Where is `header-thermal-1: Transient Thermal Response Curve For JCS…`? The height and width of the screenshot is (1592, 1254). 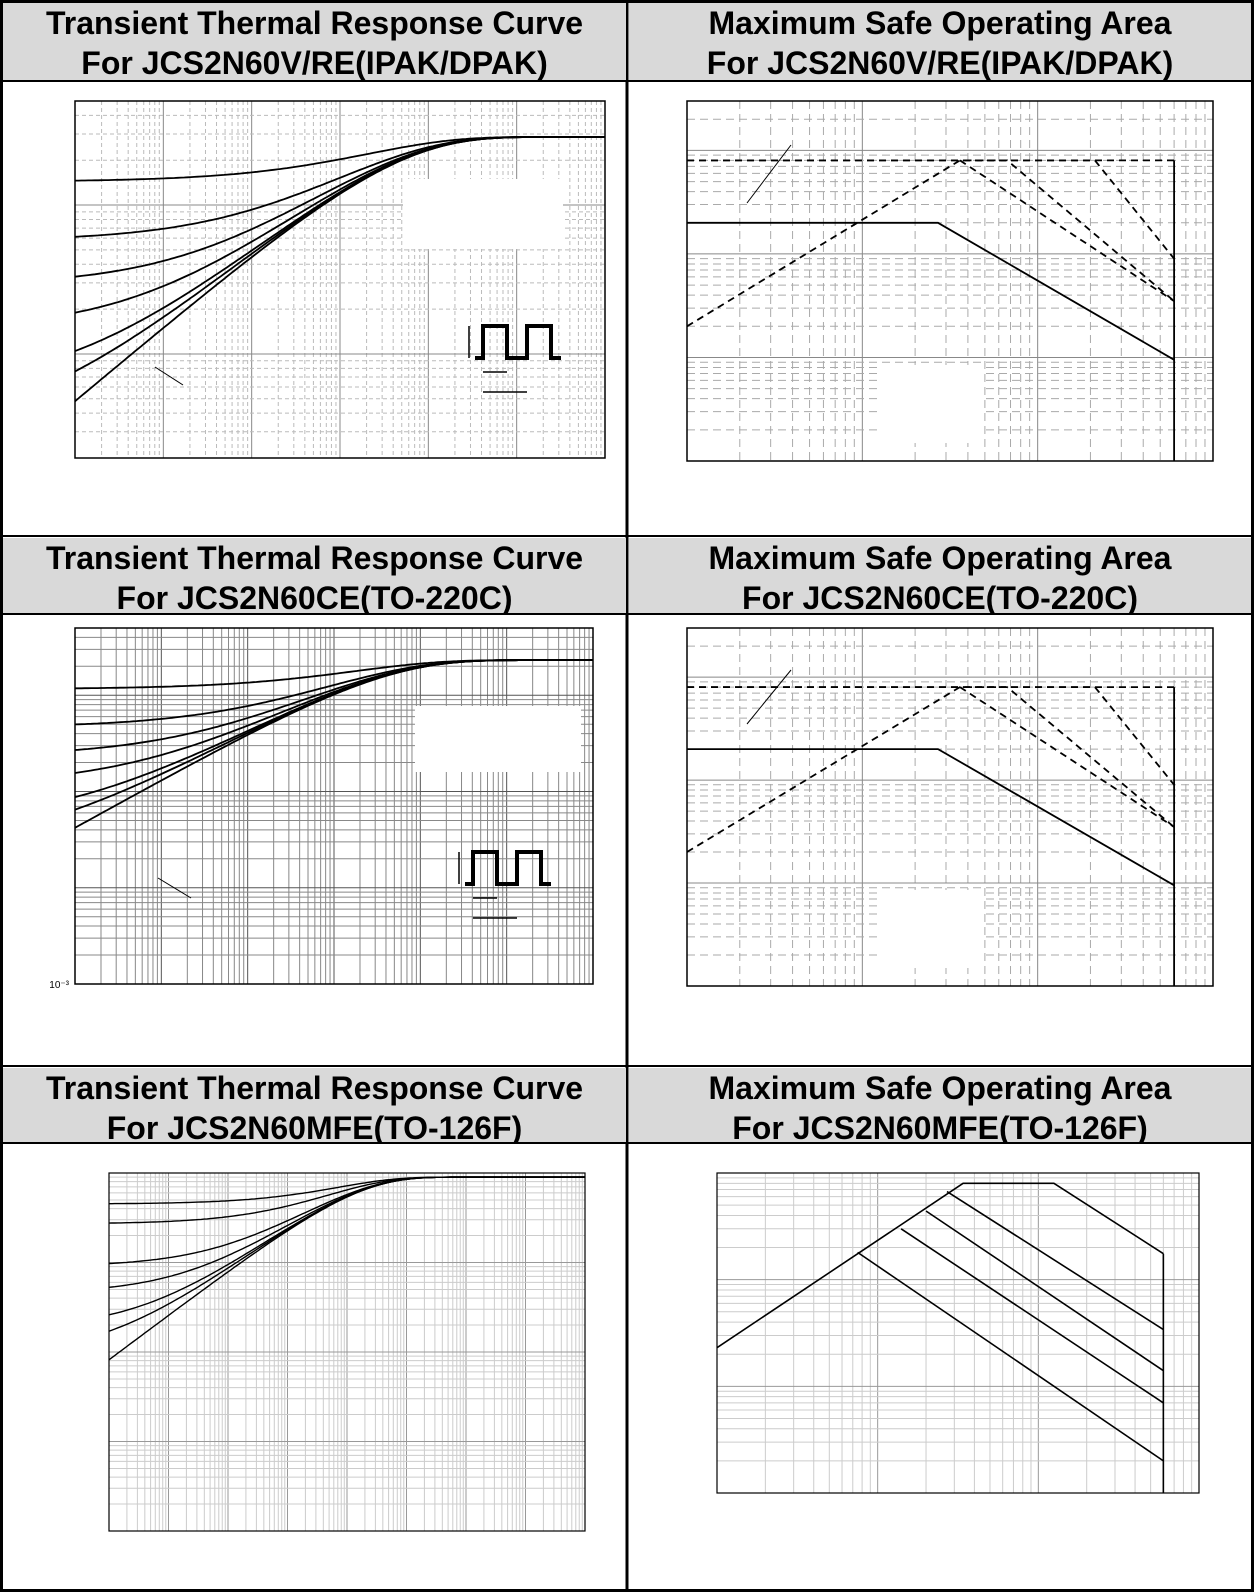
header-thermal-1: Transient Thermal Response Curve For JCS… is located at coordinates (314, 41).